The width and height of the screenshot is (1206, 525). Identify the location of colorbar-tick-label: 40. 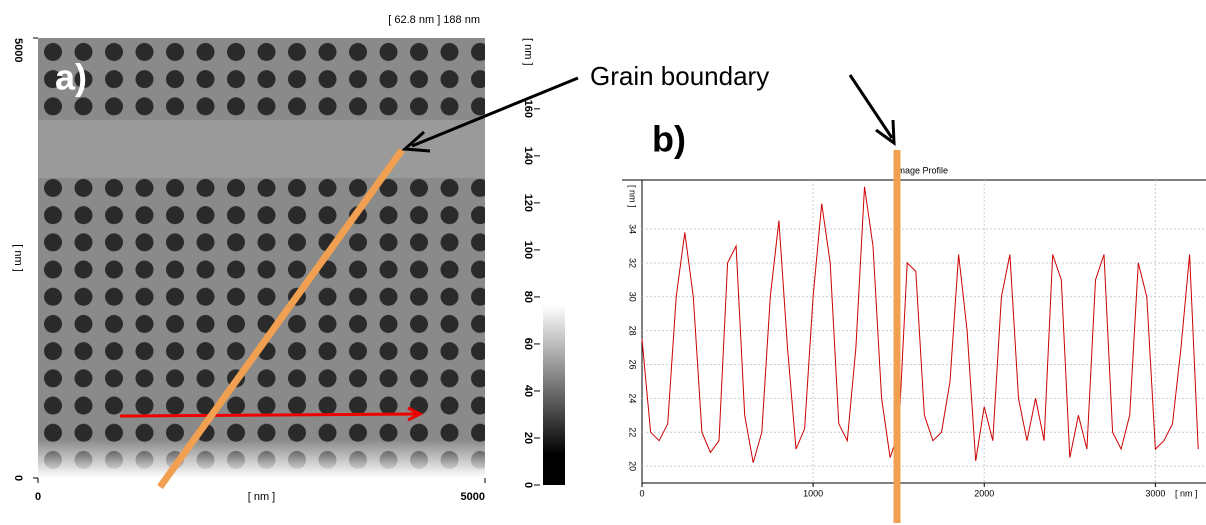
(528, 391).